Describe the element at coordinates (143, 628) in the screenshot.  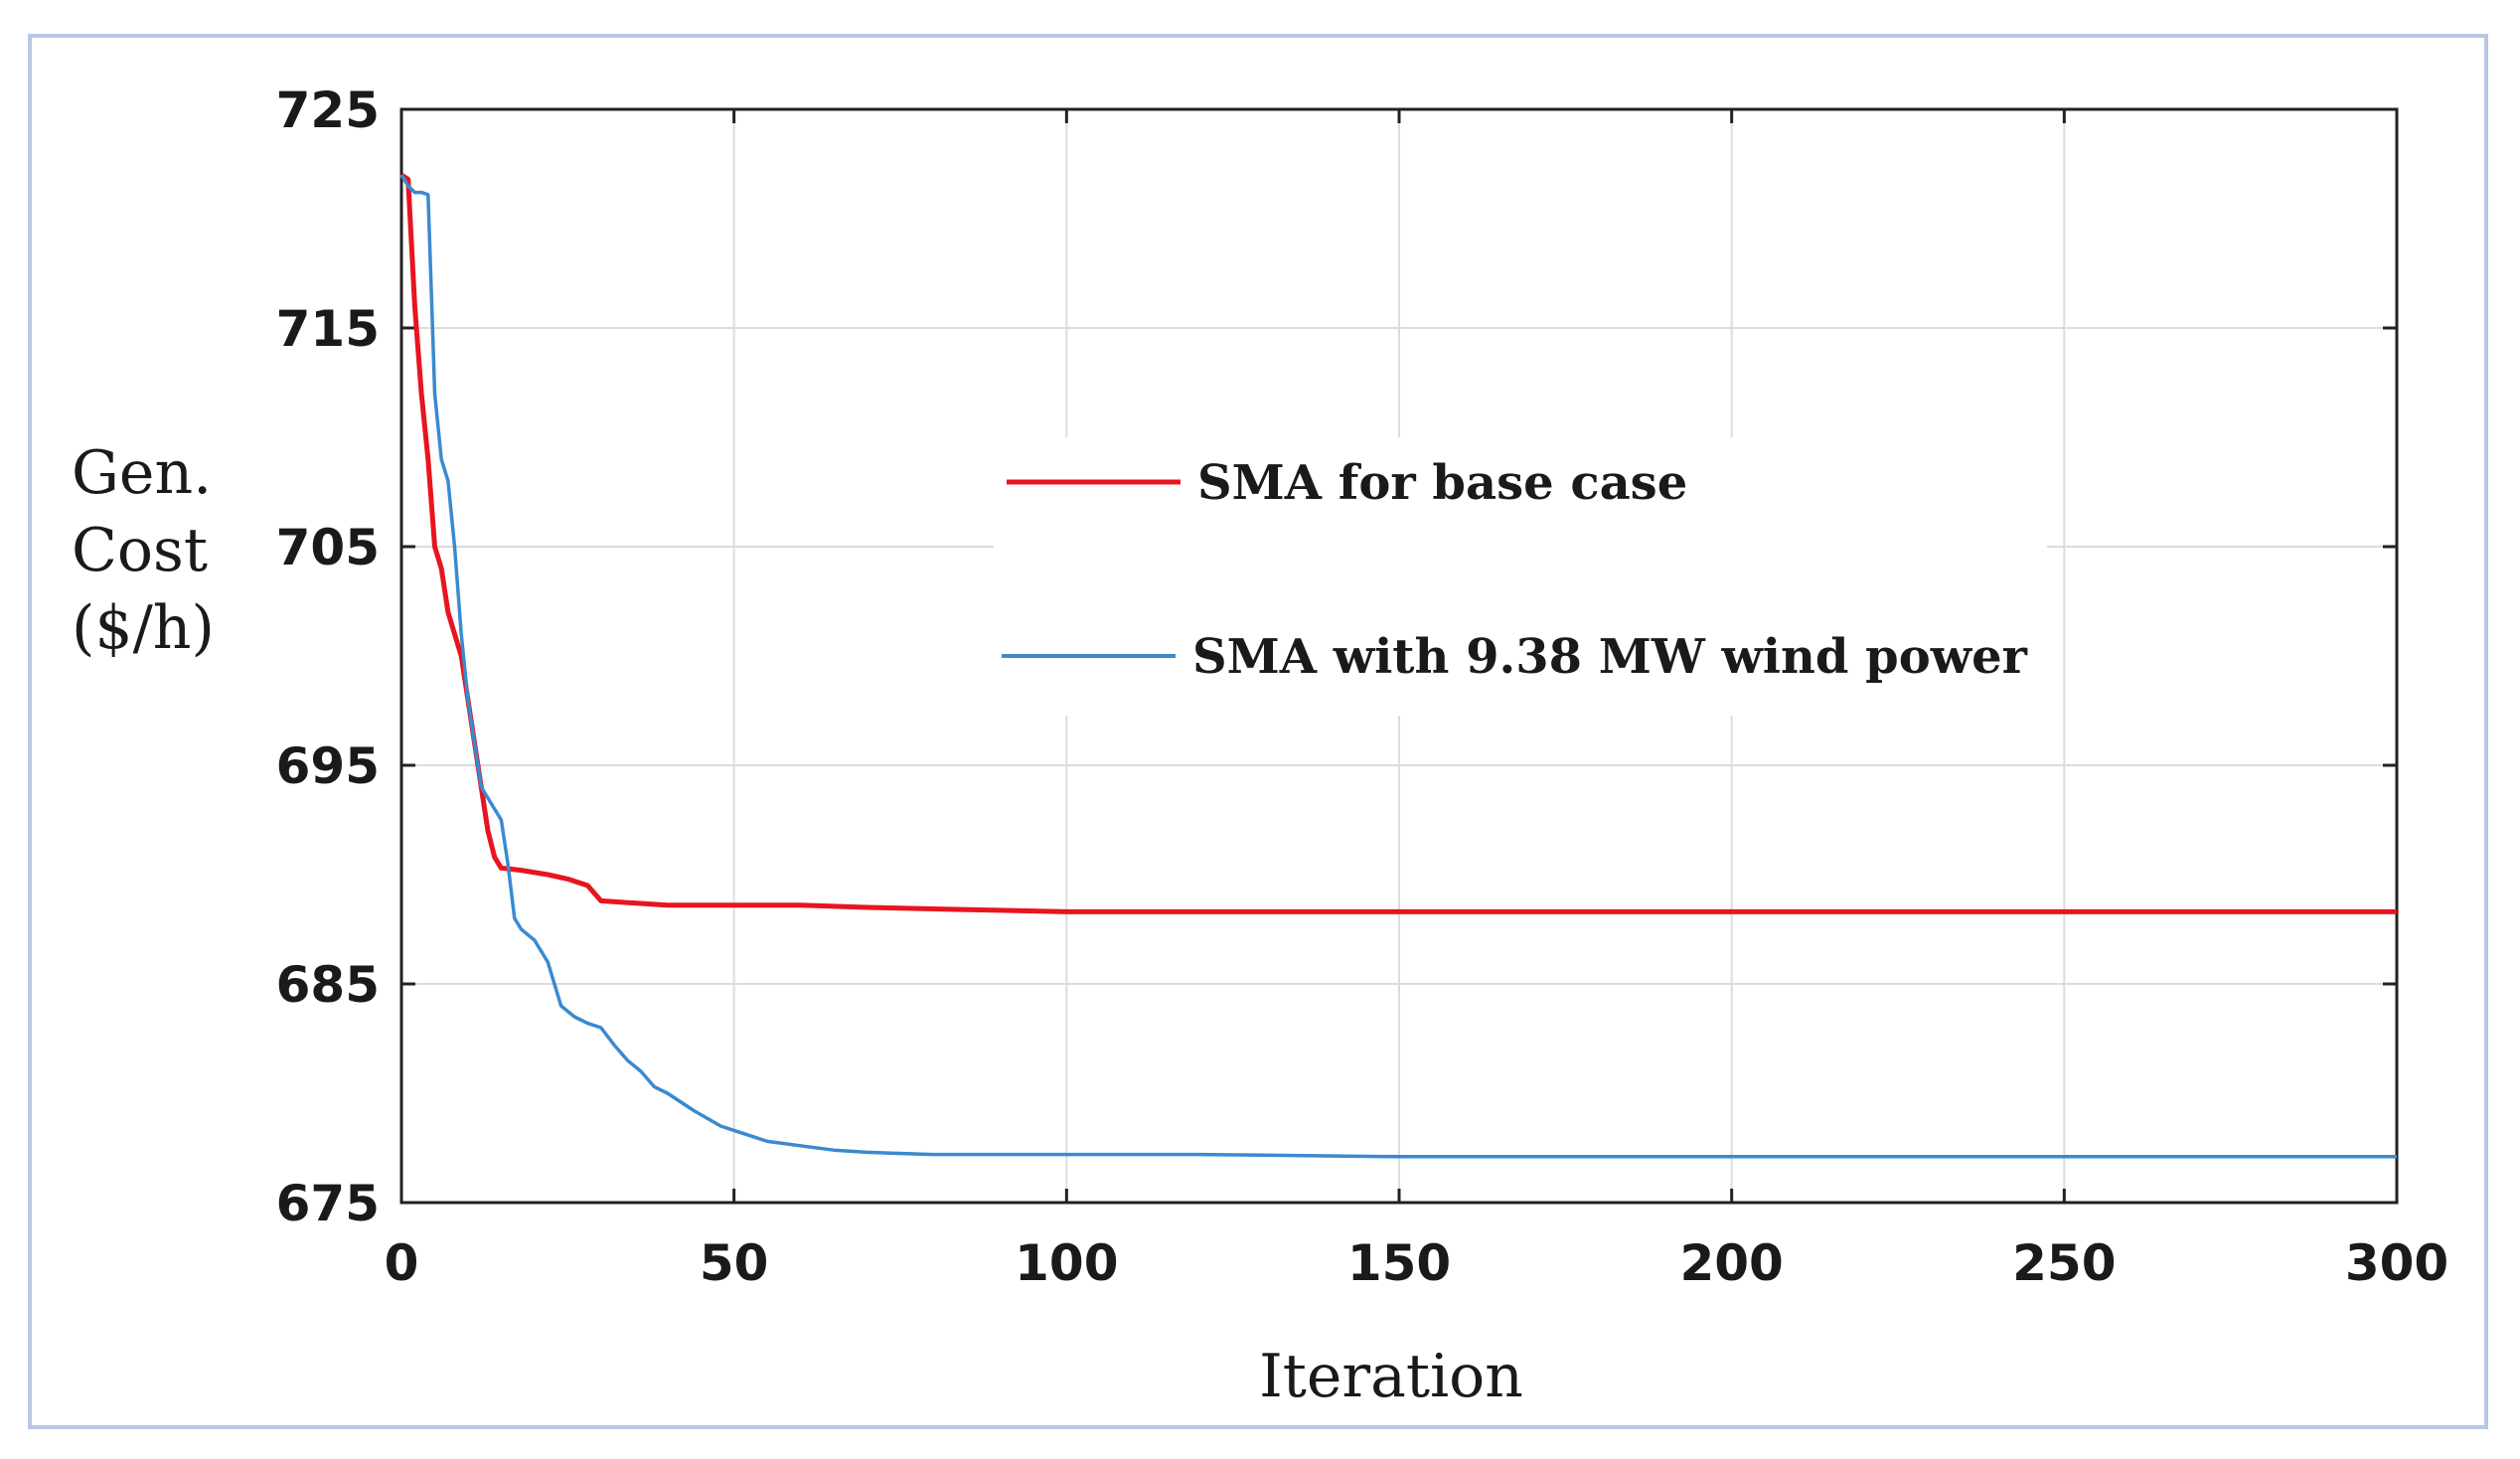
I see `y-axis-label-line-3: ($/h)` at that location.